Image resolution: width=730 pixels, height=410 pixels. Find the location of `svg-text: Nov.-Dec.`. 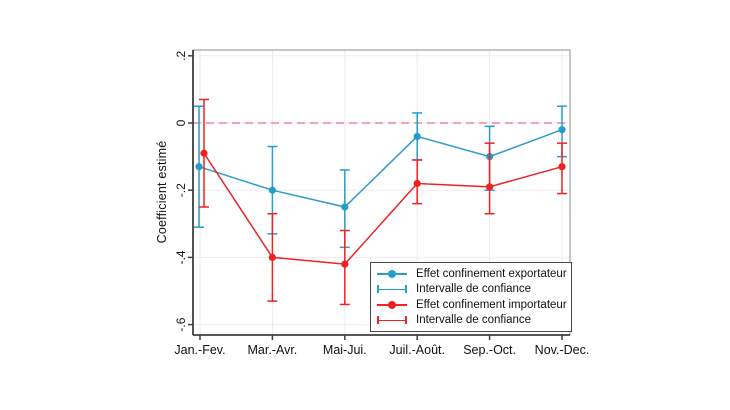

svg-text: Nov.-Dec. is located at coordinates (562, 350).